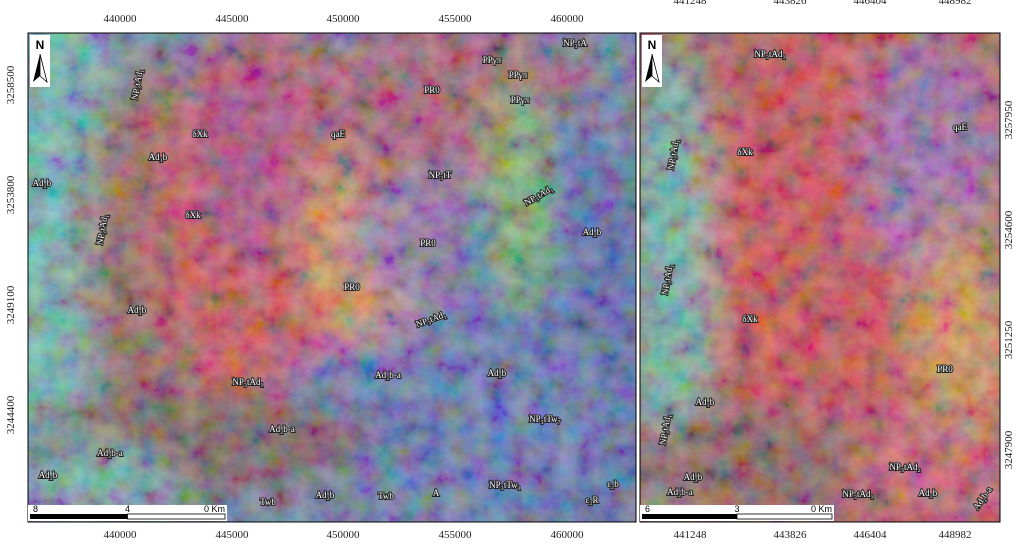 Image resolution: width=1024 pixels, height=546 pixels. Describe the element at coordinates (568, 535) in the screenshot. I see `bottom-coordinate: 460000` at that location.